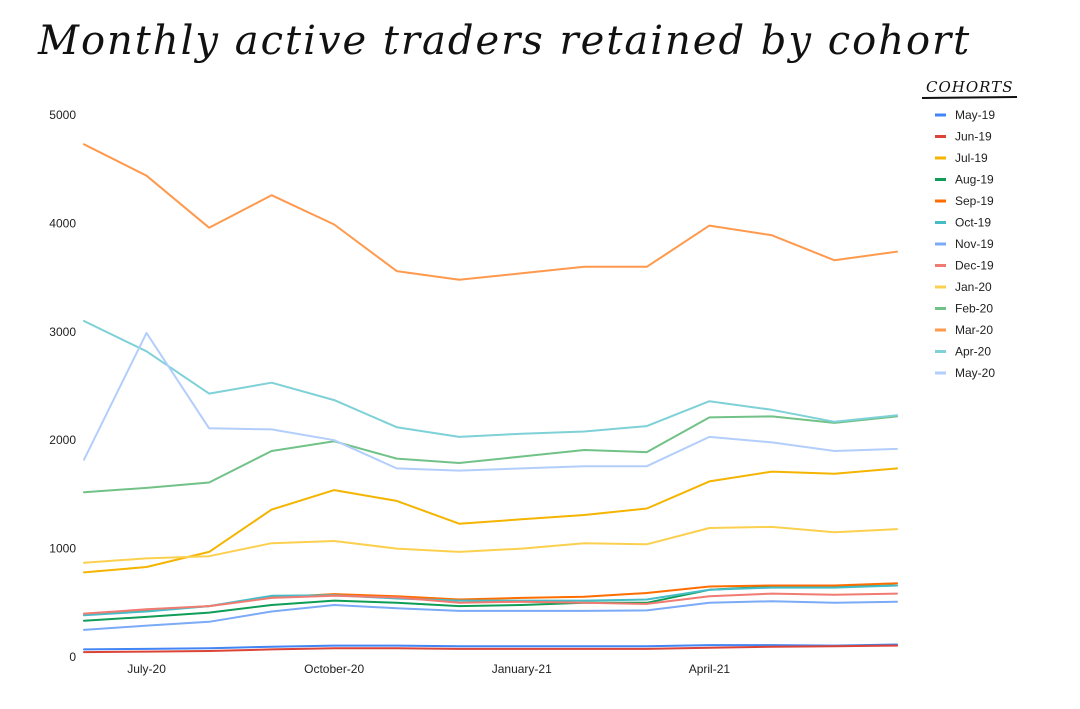  What do you see at coordinates (974, 201) in the screenshot?
I see `legend-entry-label: Sep-19` at bounding box center [974, 201].